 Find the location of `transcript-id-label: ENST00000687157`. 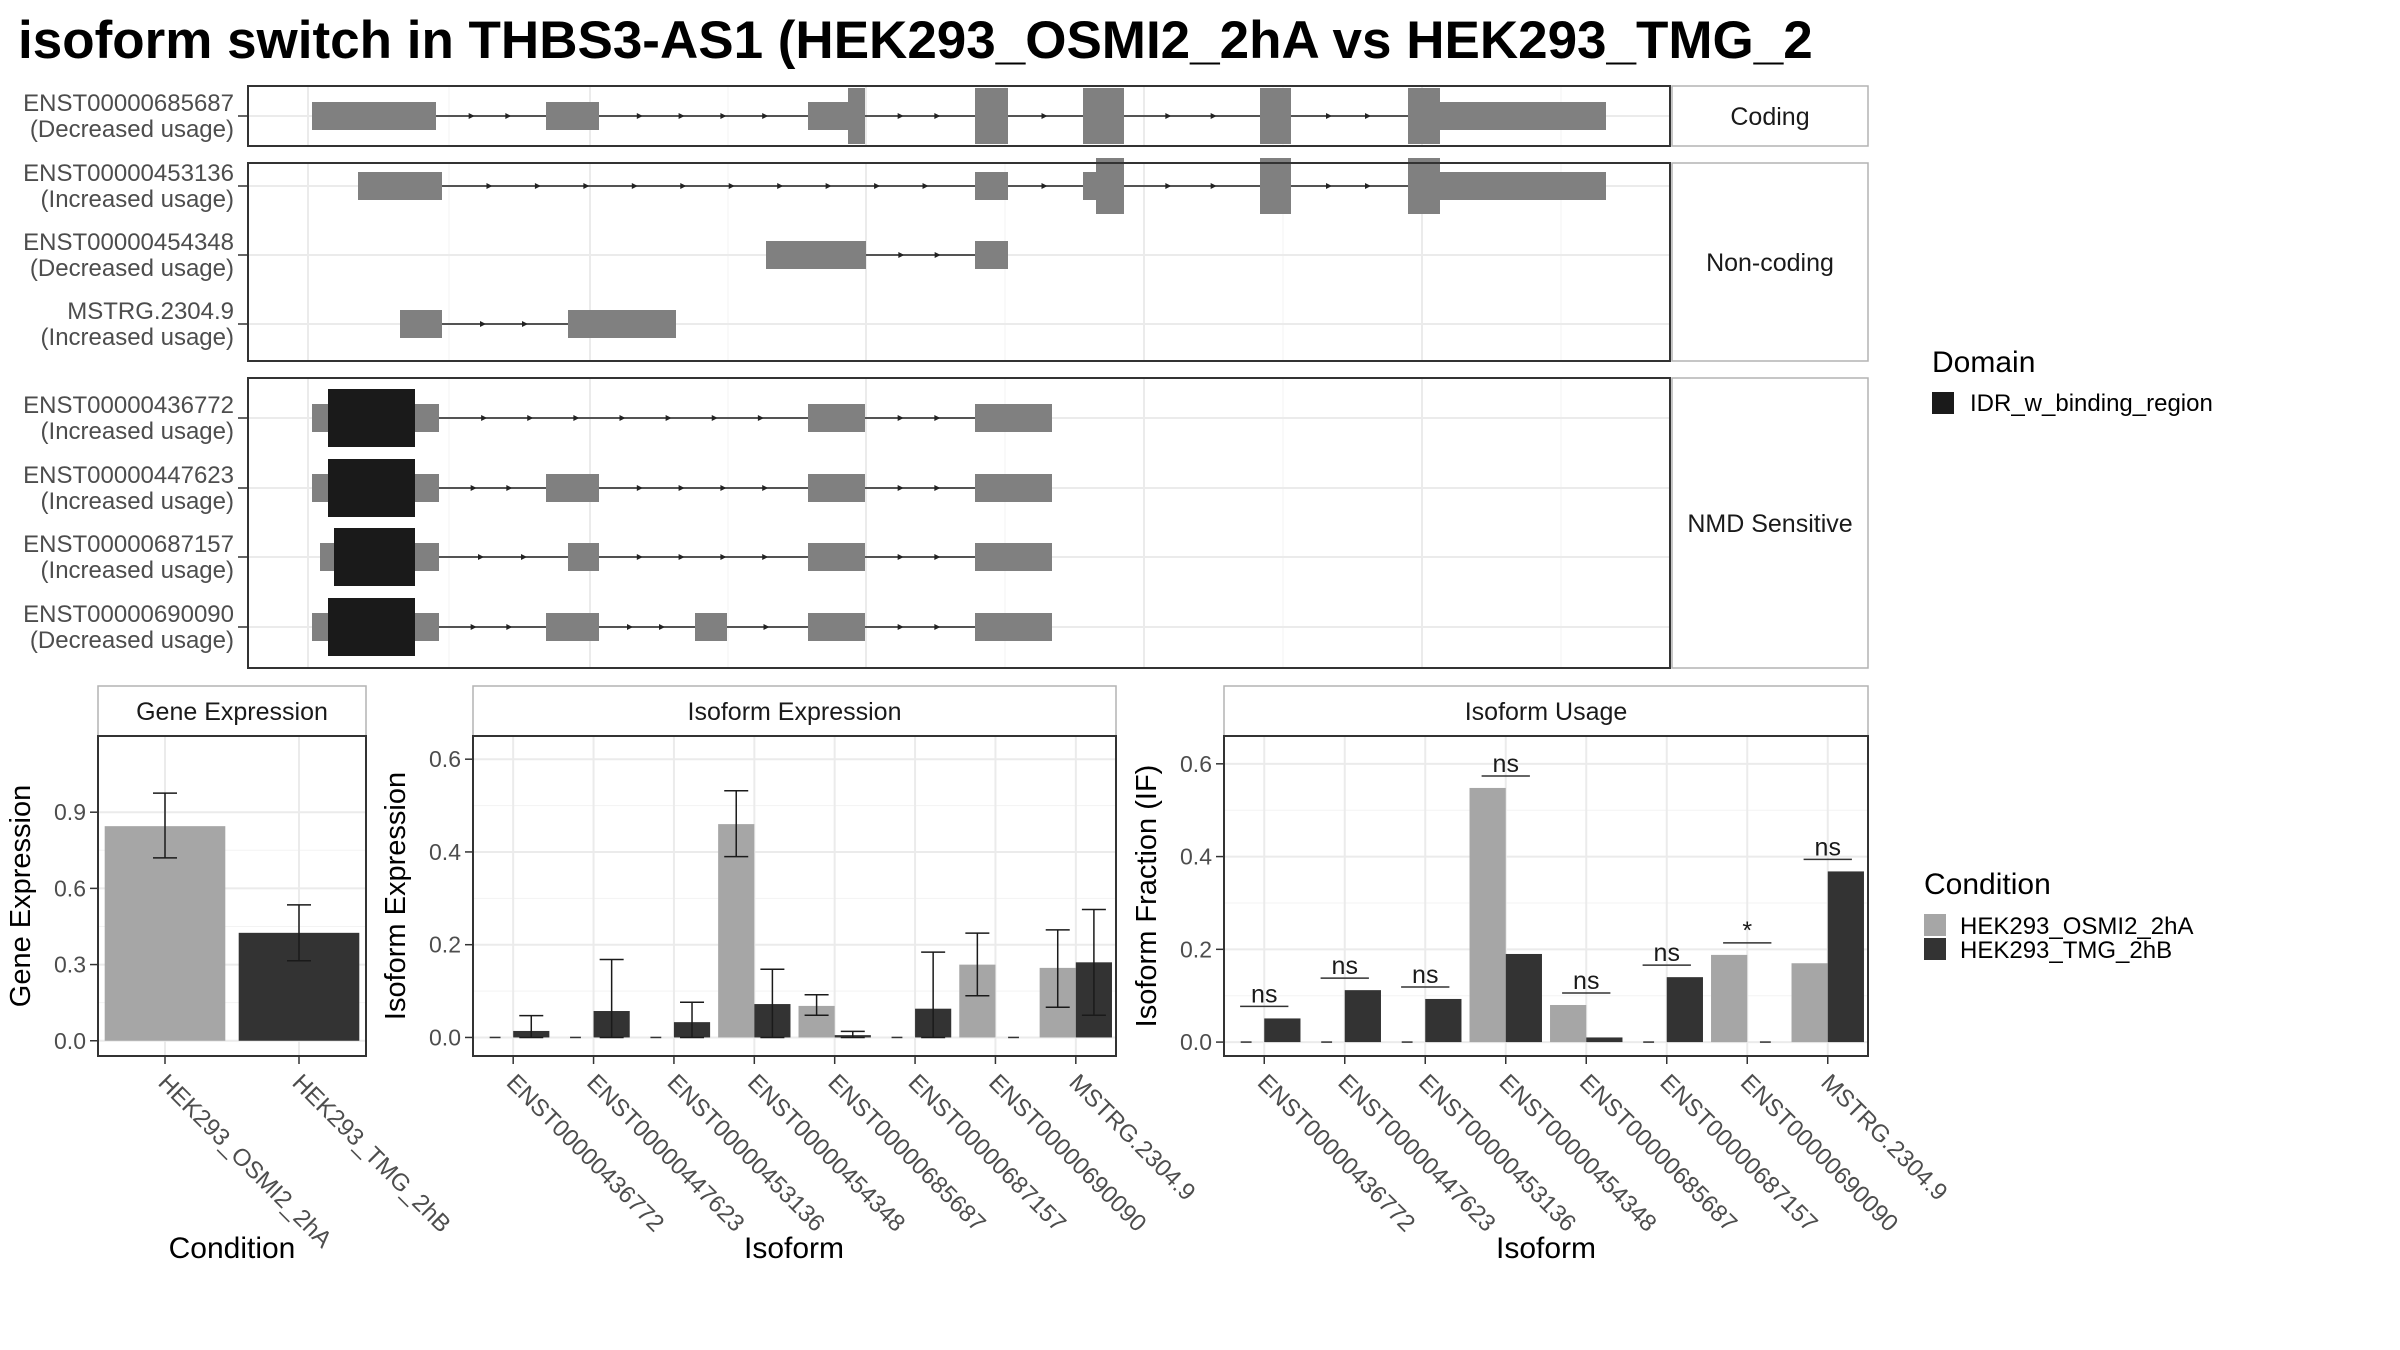

transcript-id-label: ENST00000687157 is located at coordinates (128, 544).